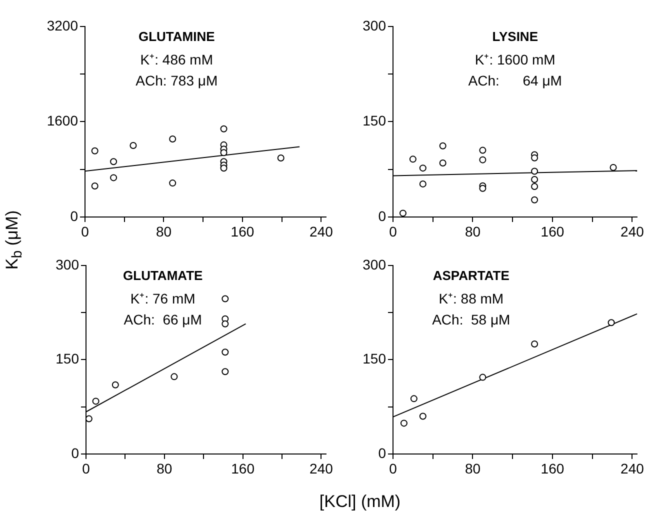 This screenshot has height=514, width=647. Describe the element at coordinates (471, 275) in the screenshot. I see `chart-title: ASPARTATE` at that location.